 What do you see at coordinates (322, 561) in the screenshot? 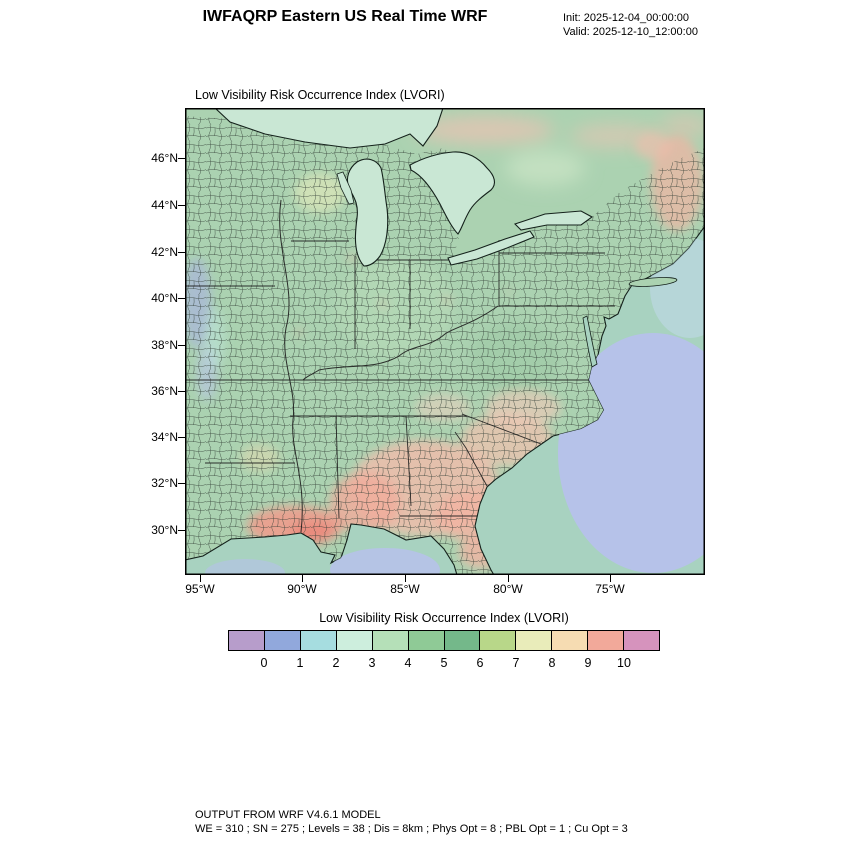
I see `gulf-shading` at bounding box center [322, 561].